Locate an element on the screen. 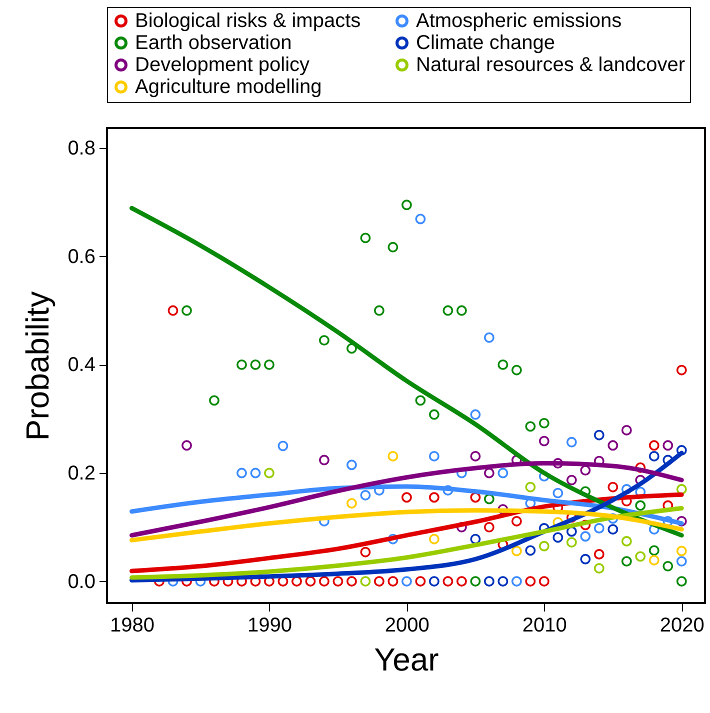 The width and height of the screenshot is (710, 713). legend-label: Atmospheric emissions is located at coordinates (519, 21).